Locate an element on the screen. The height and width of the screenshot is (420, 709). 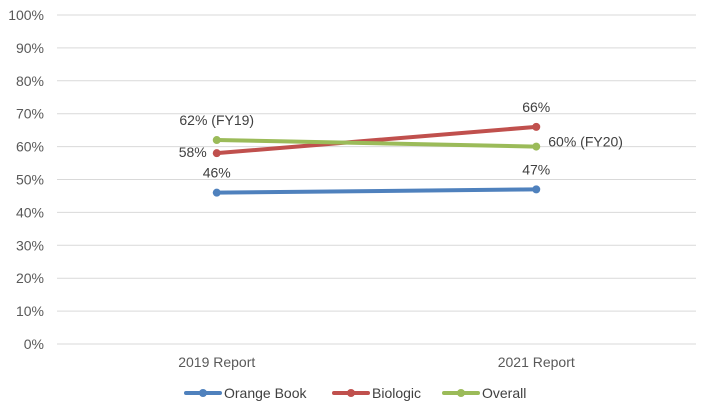
legend-label: Orange Book is located at coordinates (265, 393).